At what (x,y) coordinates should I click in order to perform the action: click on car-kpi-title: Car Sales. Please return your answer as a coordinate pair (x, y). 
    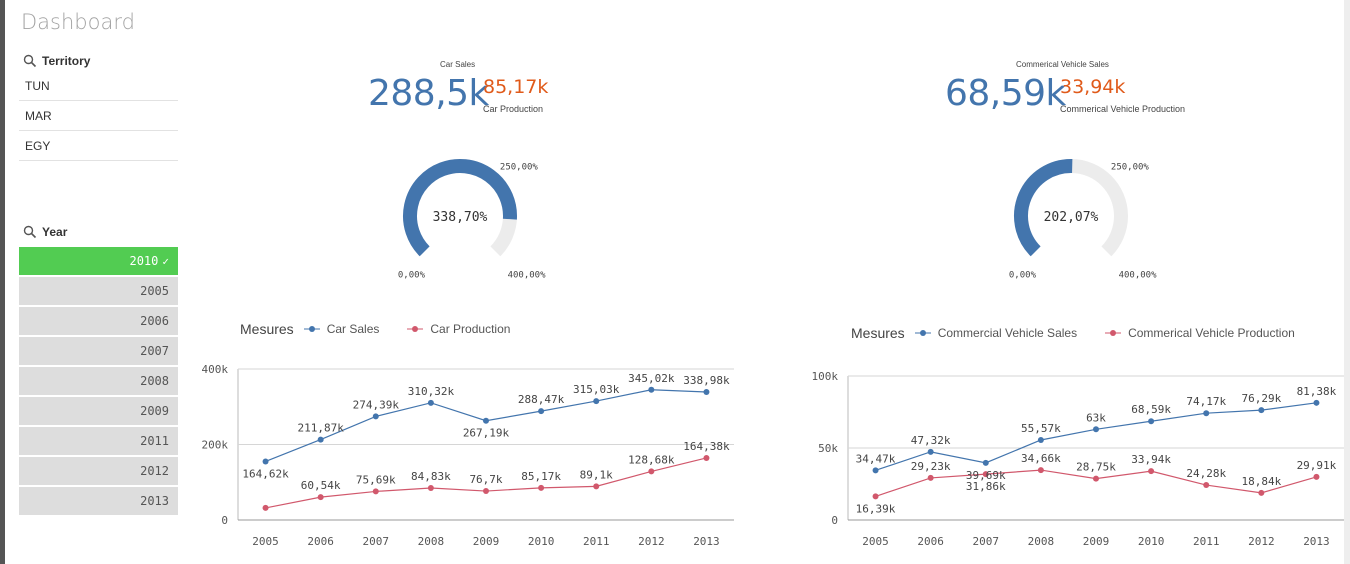
    Looking at the image, I should click on (458, 64).